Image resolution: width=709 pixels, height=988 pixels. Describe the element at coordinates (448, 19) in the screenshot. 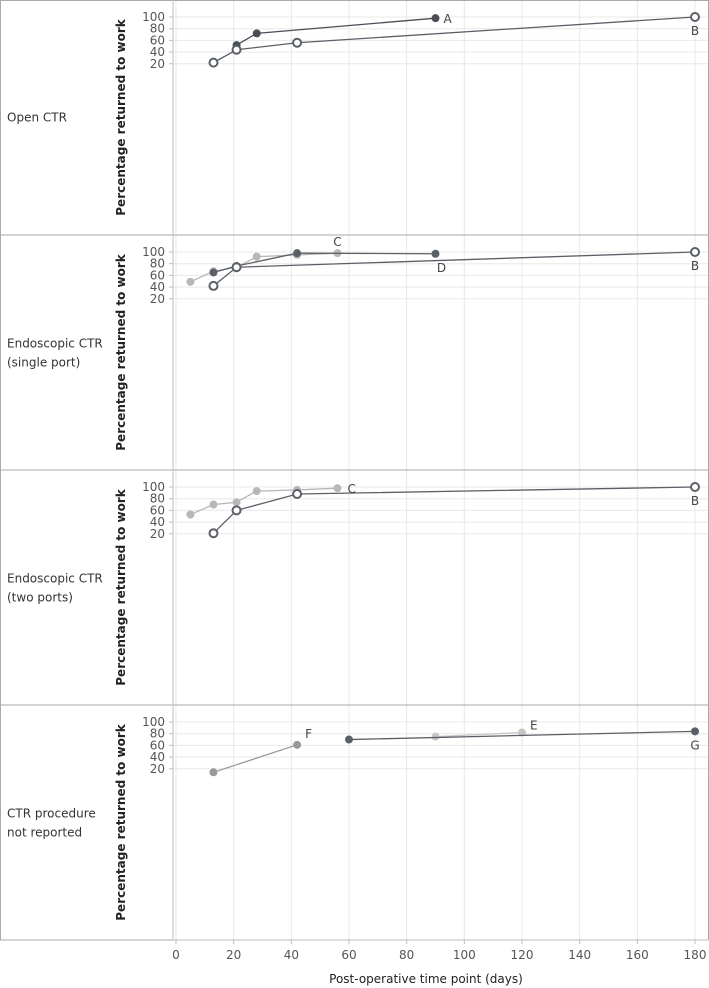

I see `series-label: A` at that location.